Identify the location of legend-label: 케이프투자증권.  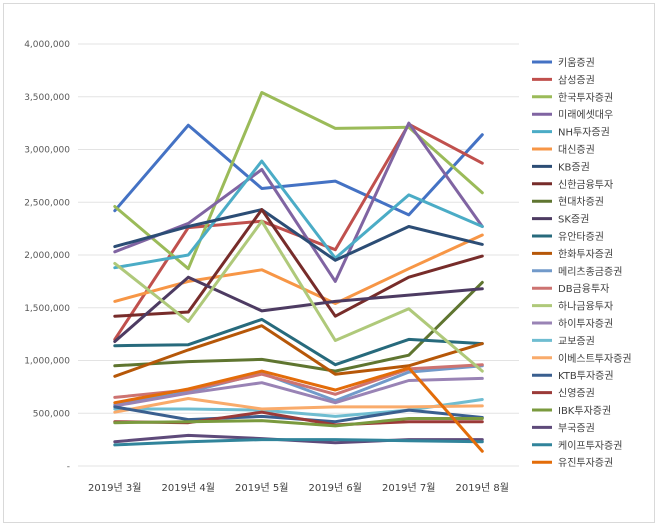
(590, 446).